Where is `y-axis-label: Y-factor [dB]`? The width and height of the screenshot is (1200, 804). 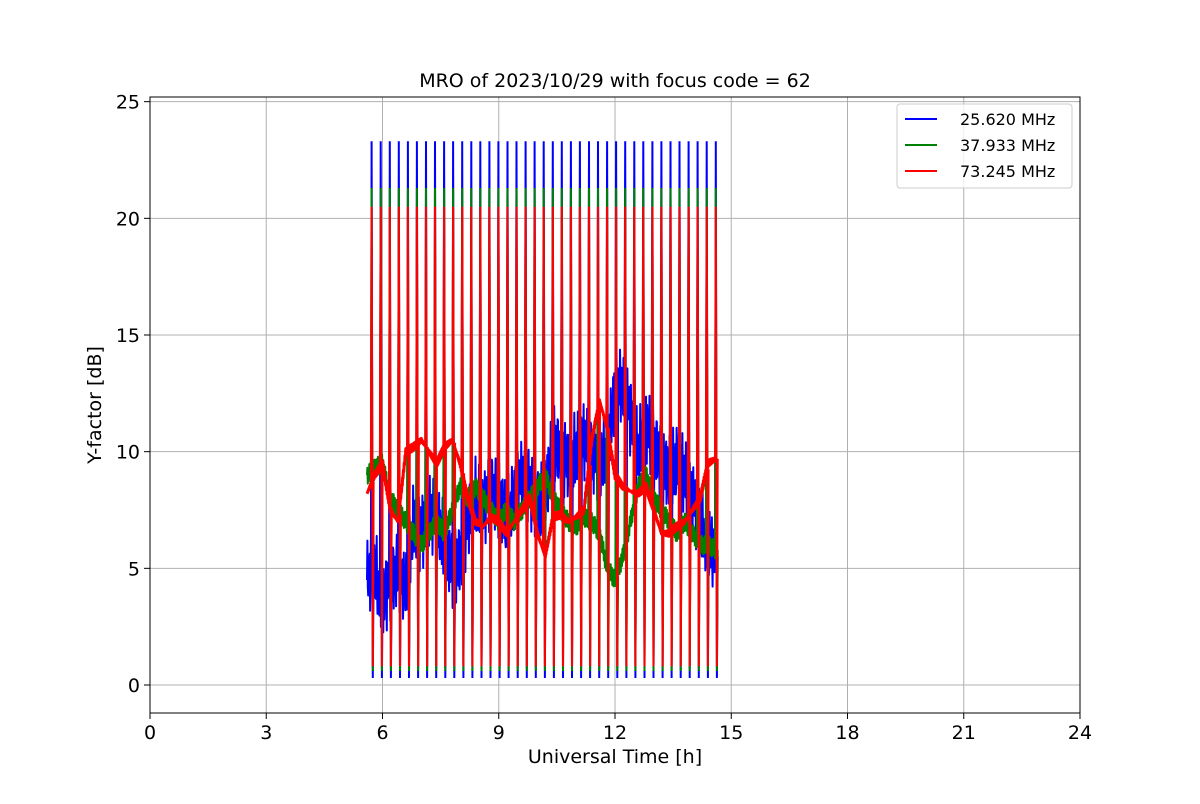
y-axis-label: Y-factor [dB] is located at coordinates (95, 405).